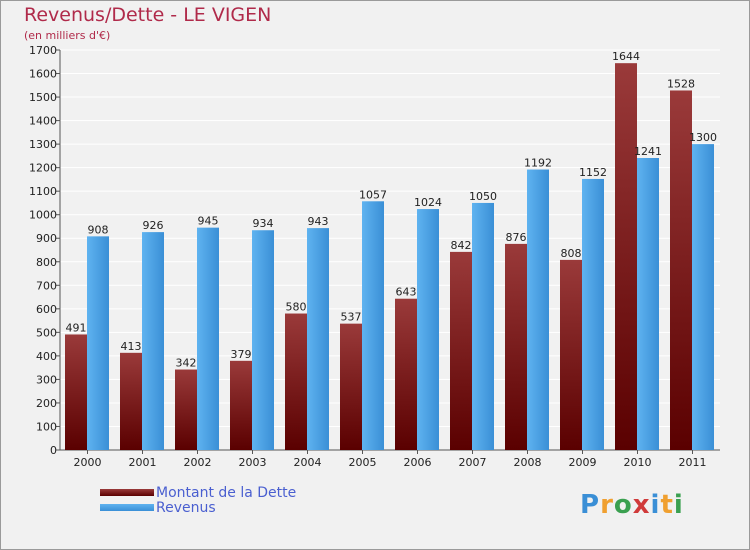 The height and width of the screenshot is (550, 750). Describe the element at coordinates (186, 508) in the screenshot. I see `legend-label-revenus: Revenus` at that location.